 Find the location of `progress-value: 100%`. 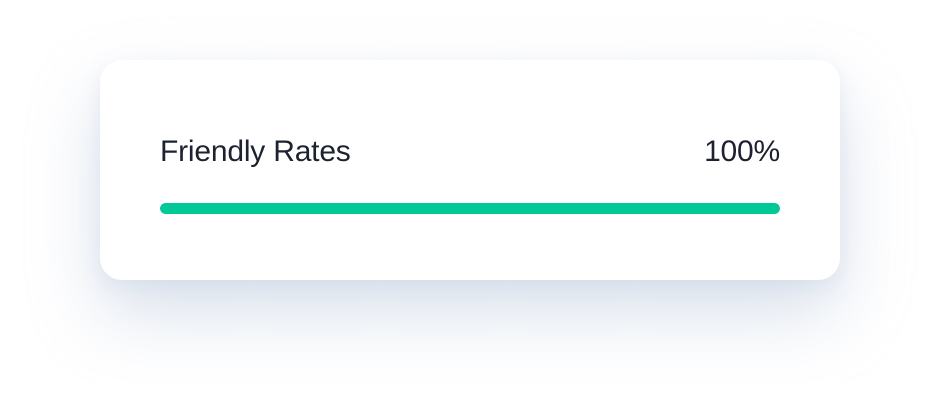

progress-value: 100% is located at coordinates (742, 151).